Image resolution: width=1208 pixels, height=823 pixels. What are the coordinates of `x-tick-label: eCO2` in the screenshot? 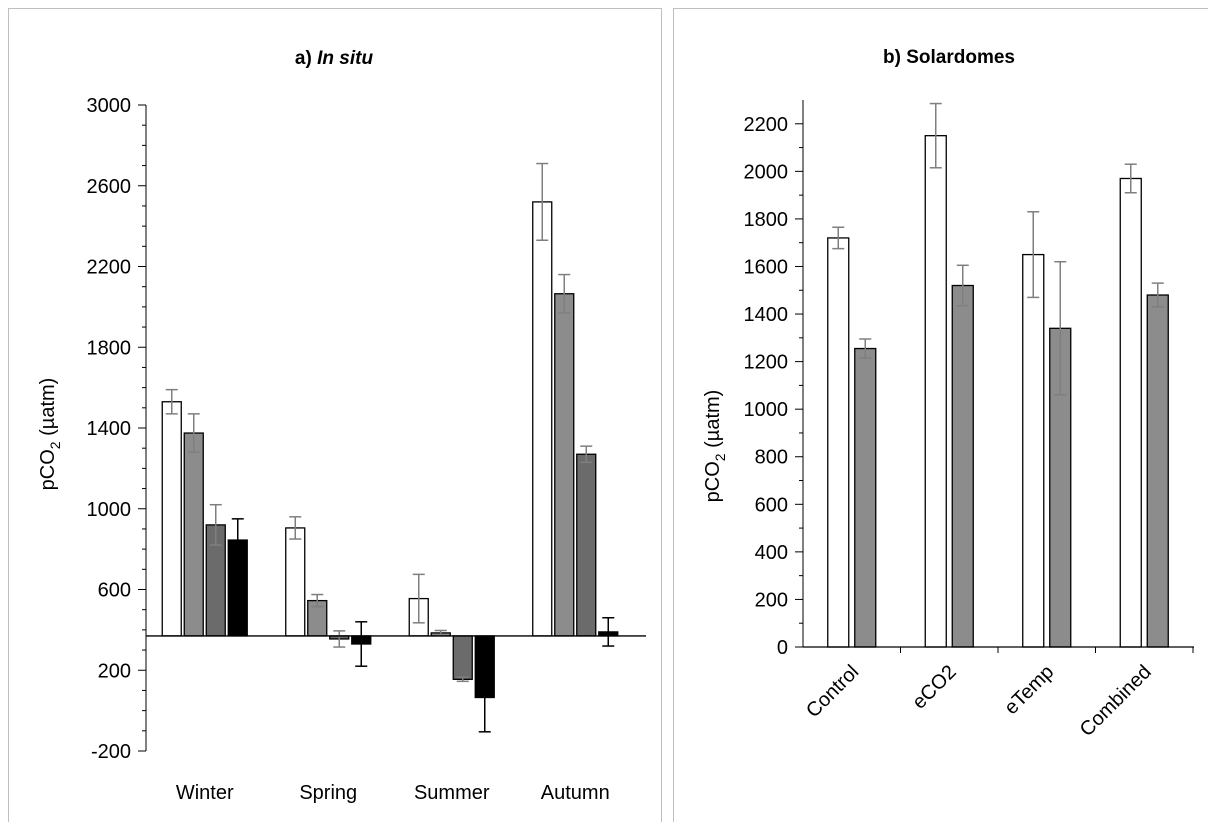 It's located at (934, 687).